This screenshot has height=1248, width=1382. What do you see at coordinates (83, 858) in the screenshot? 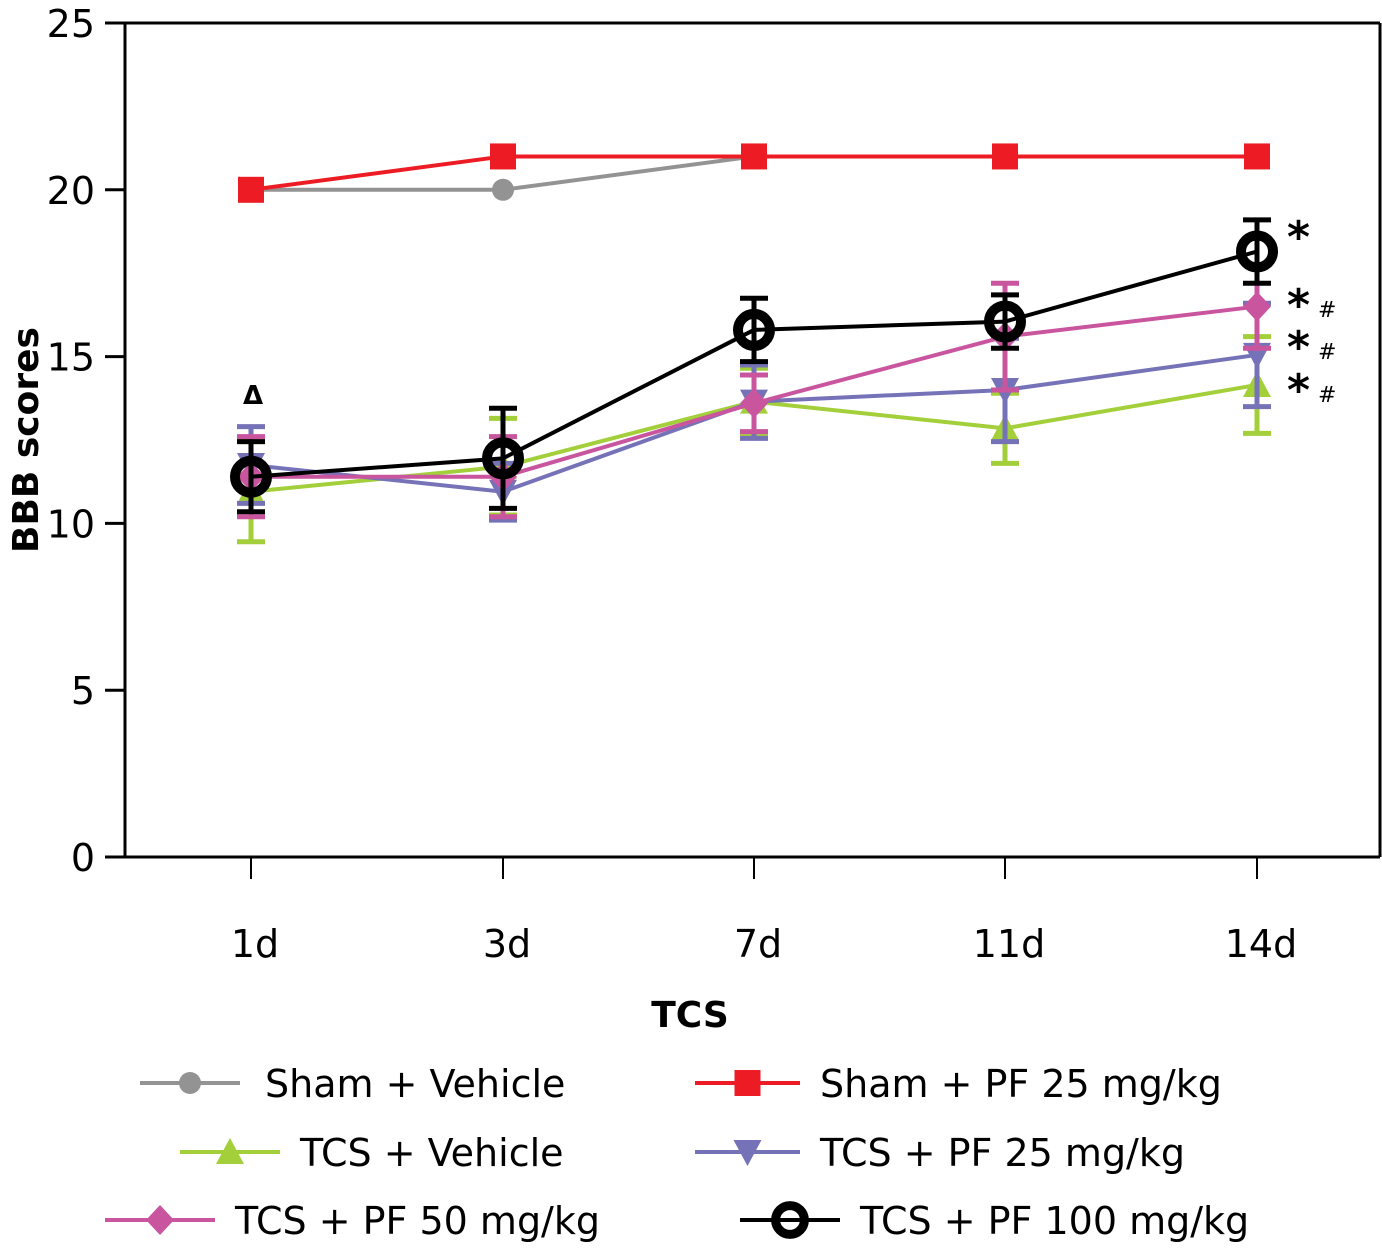
I see `y-tick-label: 0` at bounding box center [83, 858].